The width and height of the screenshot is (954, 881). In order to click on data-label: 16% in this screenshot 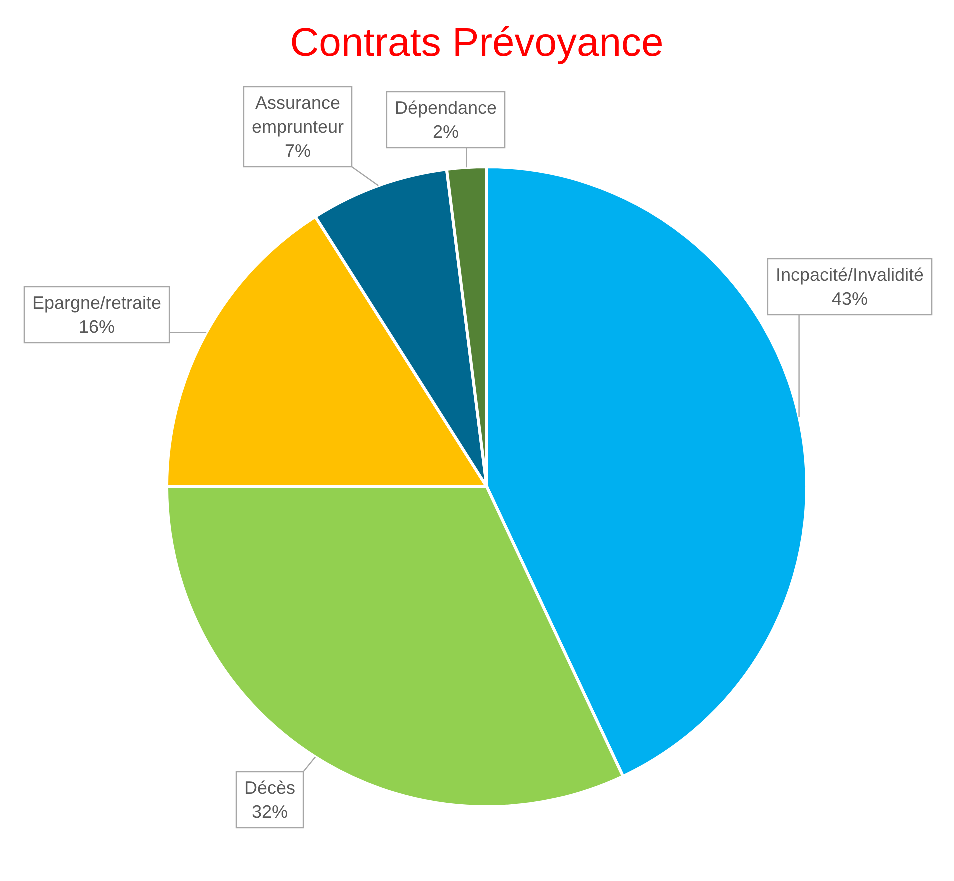, I will do `click(97, 327)`.